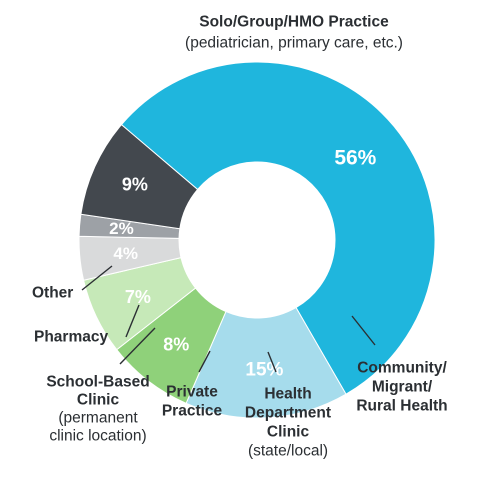 This screenshot has width=500, height=482. What do you see at coordinates (98, 418) in the screenshot?
I see `category-sublabel-school: (permanent` at bounding box center [98, 418].